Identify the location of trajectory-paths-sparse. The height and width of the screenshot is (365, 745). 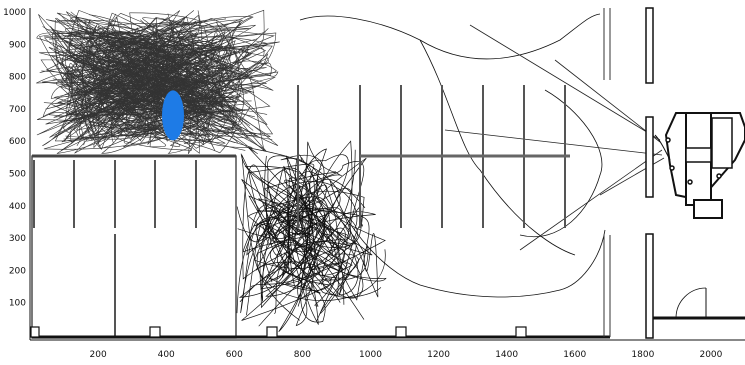
(311, 236).